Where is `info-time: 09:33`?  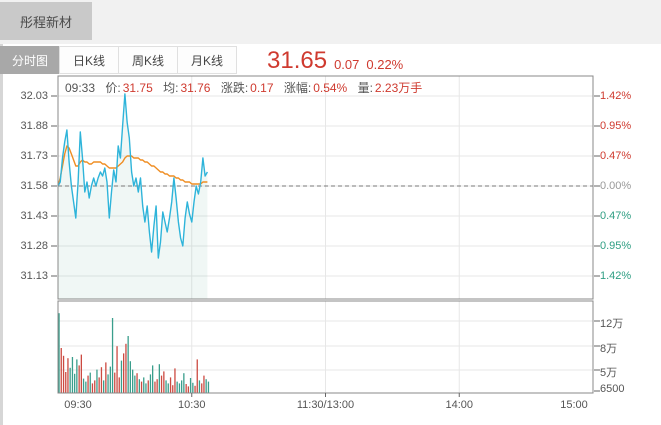 info-time: 09:33 is located at coordinates (80, 88).